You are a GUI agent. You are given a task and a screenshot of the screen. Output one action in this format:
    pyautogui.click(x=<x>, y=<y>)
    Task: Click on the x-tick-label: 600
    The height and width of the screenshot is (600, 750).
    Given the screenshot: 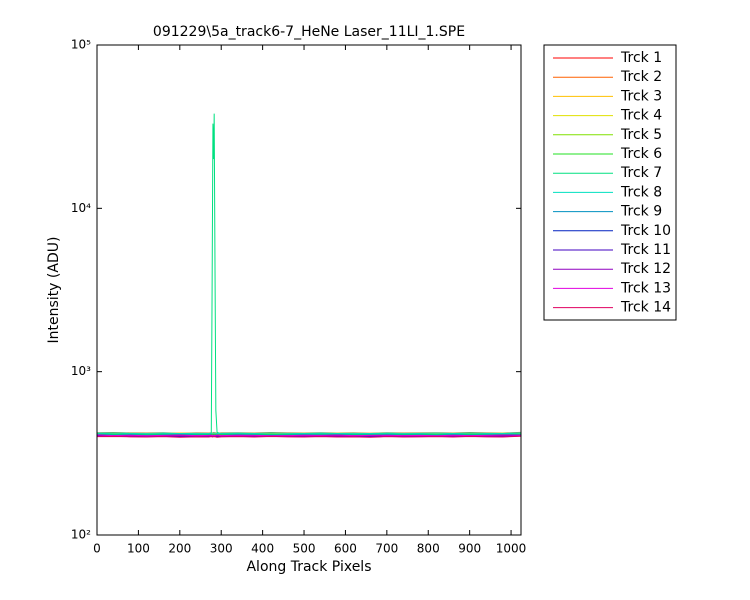 What is the action you would take?
    pyautogui.click(x=345, y=549)
    